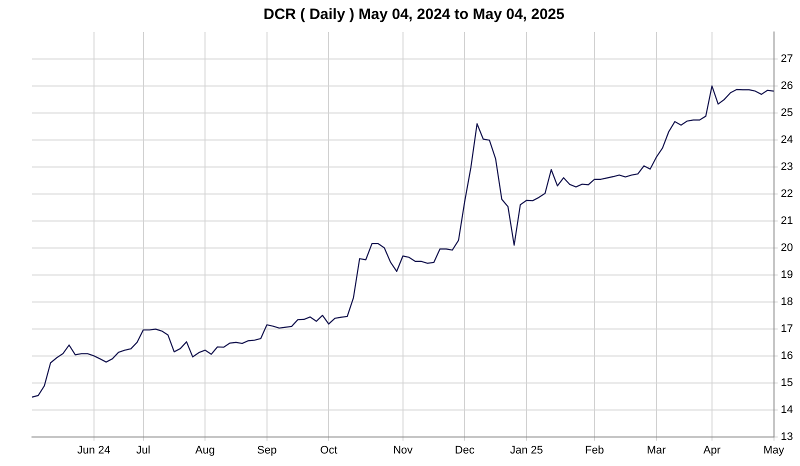 This screenshot has height=466, width=800. Describe the element at coordinates (712, 450) in the screenshot. I see `x-tick-label: Apr` at that location.